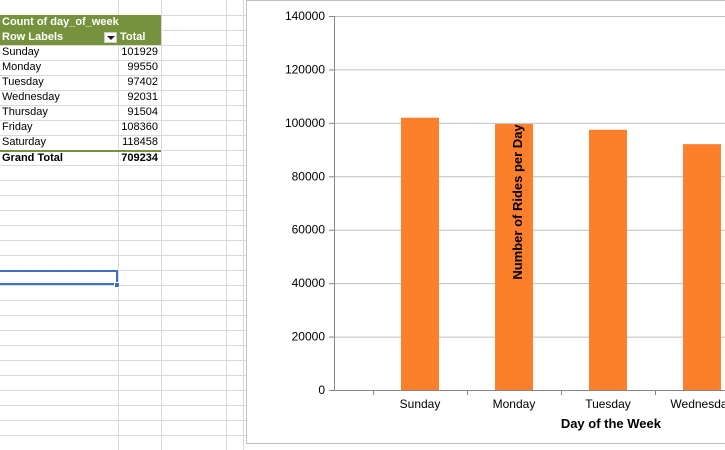 This screenshot has height=450, width=725. What do you see at coordinates (80, 112) in the screenshot?
I see `pivot-row: Thursday 91504` at bounding box center [80, 112].